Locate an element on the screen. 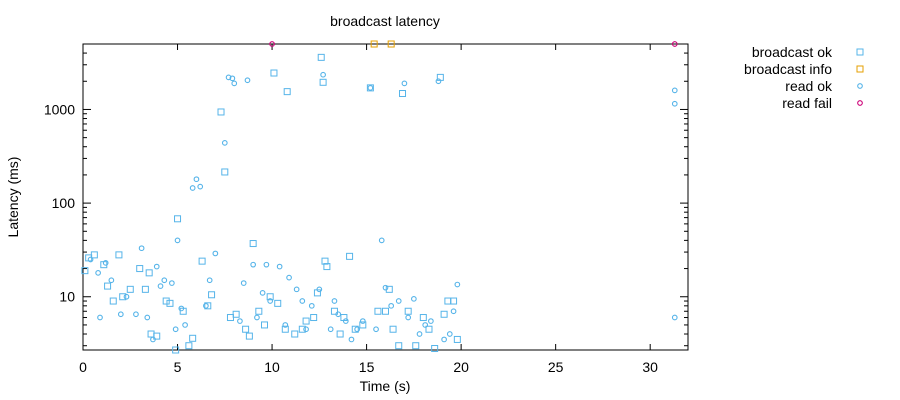 The height and width of the screenshot is (400, 900). legend-label-broadcast-info: broadcast info is located at coordinates (788, 69).